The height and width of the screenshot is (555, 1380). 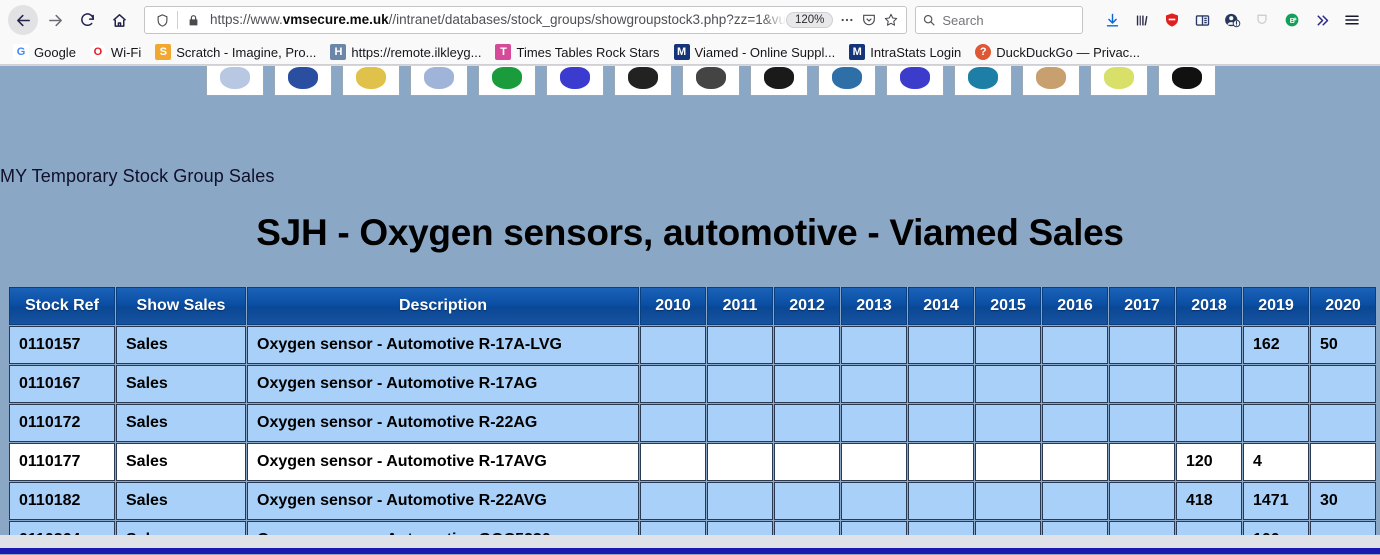 I want to click on bitwarden-icon: B, so click(x=1292, y=20).